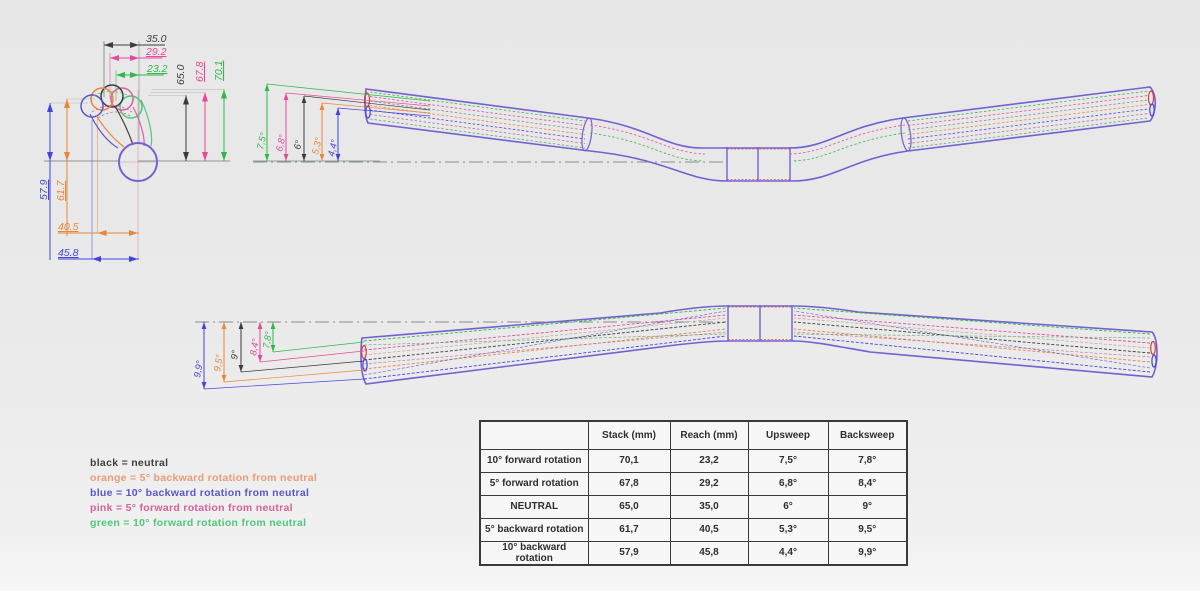  Describe the element at coordinates (760, 323) in the screenshot. I see `bottom-view-clamp` at that location.